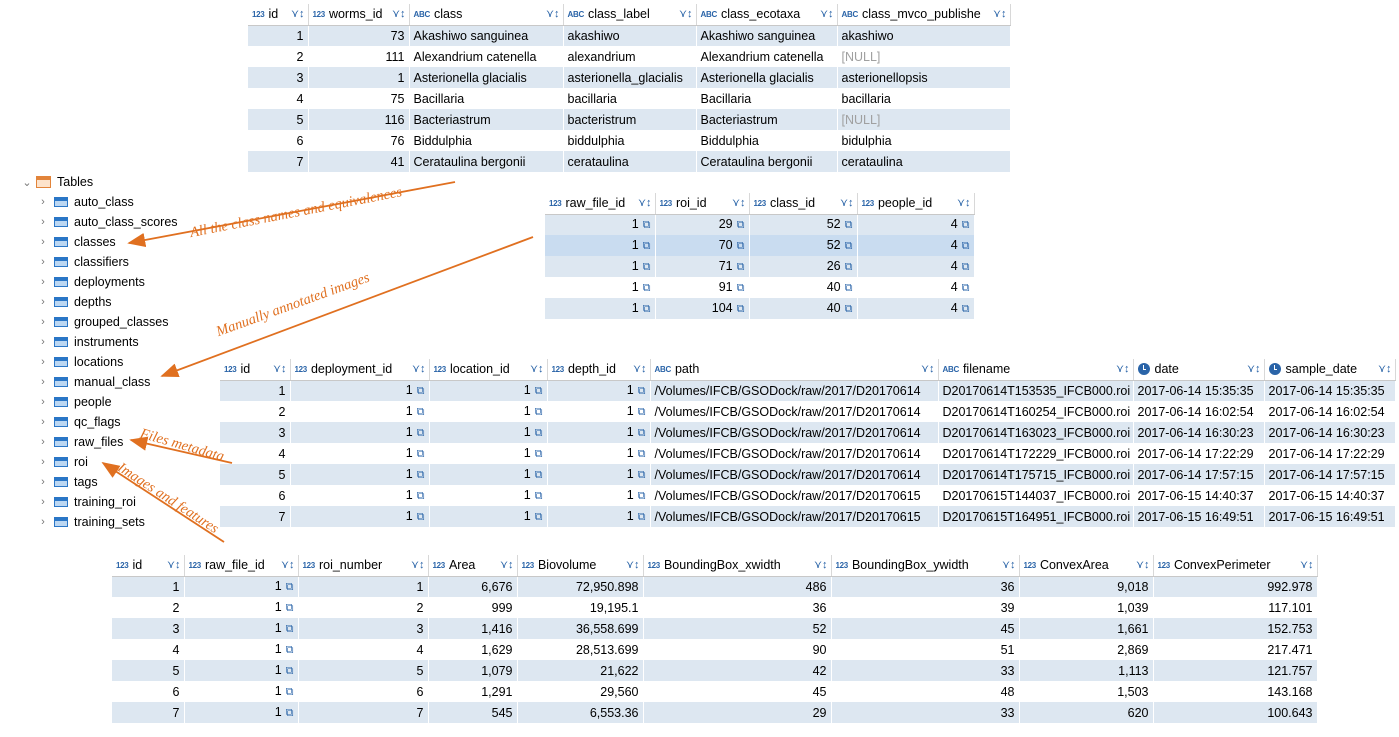  What do you see at coordinates (359, 119) in the screenshot?
I see `cell-worms-id: 116` at bounding box center [359, 119].